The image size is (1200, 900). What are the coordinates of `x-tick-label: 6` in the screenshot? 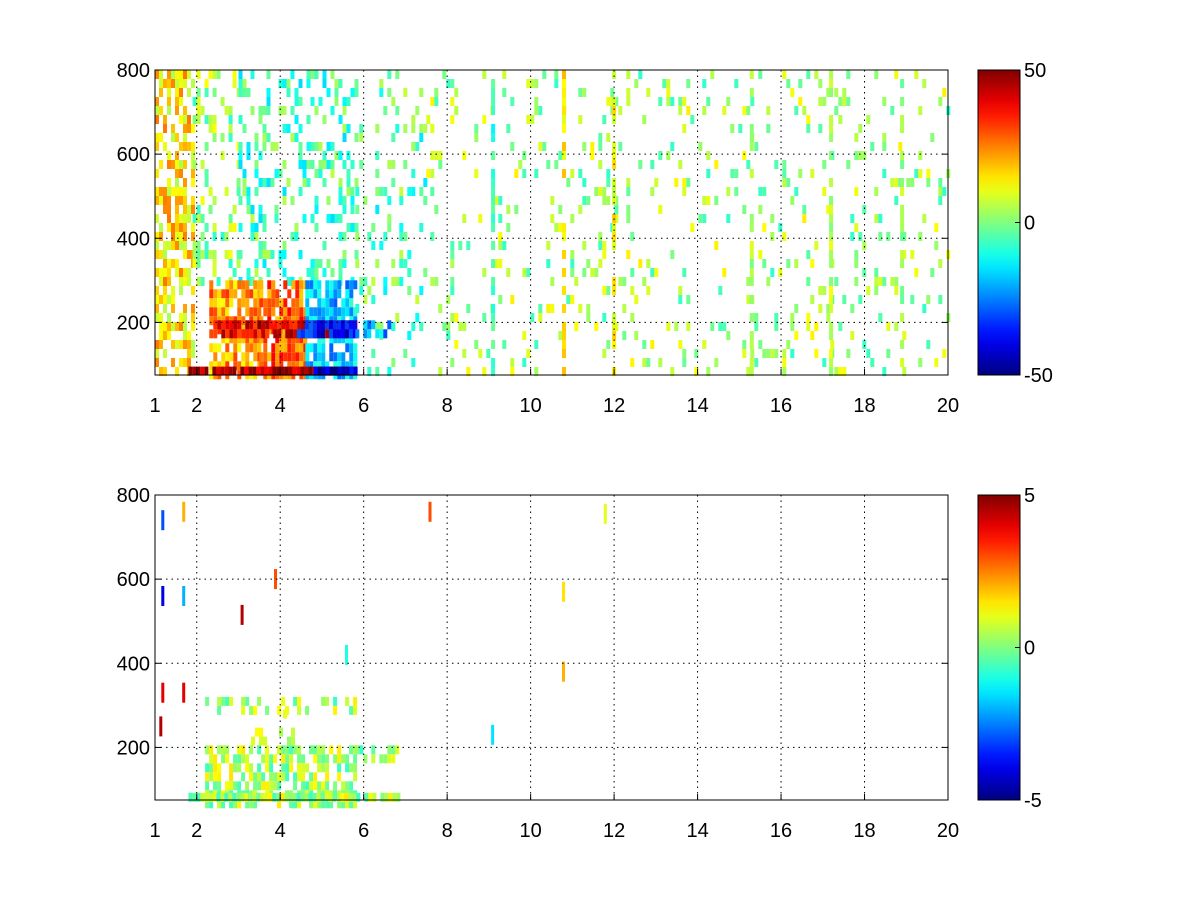 It's located at (363, 831).